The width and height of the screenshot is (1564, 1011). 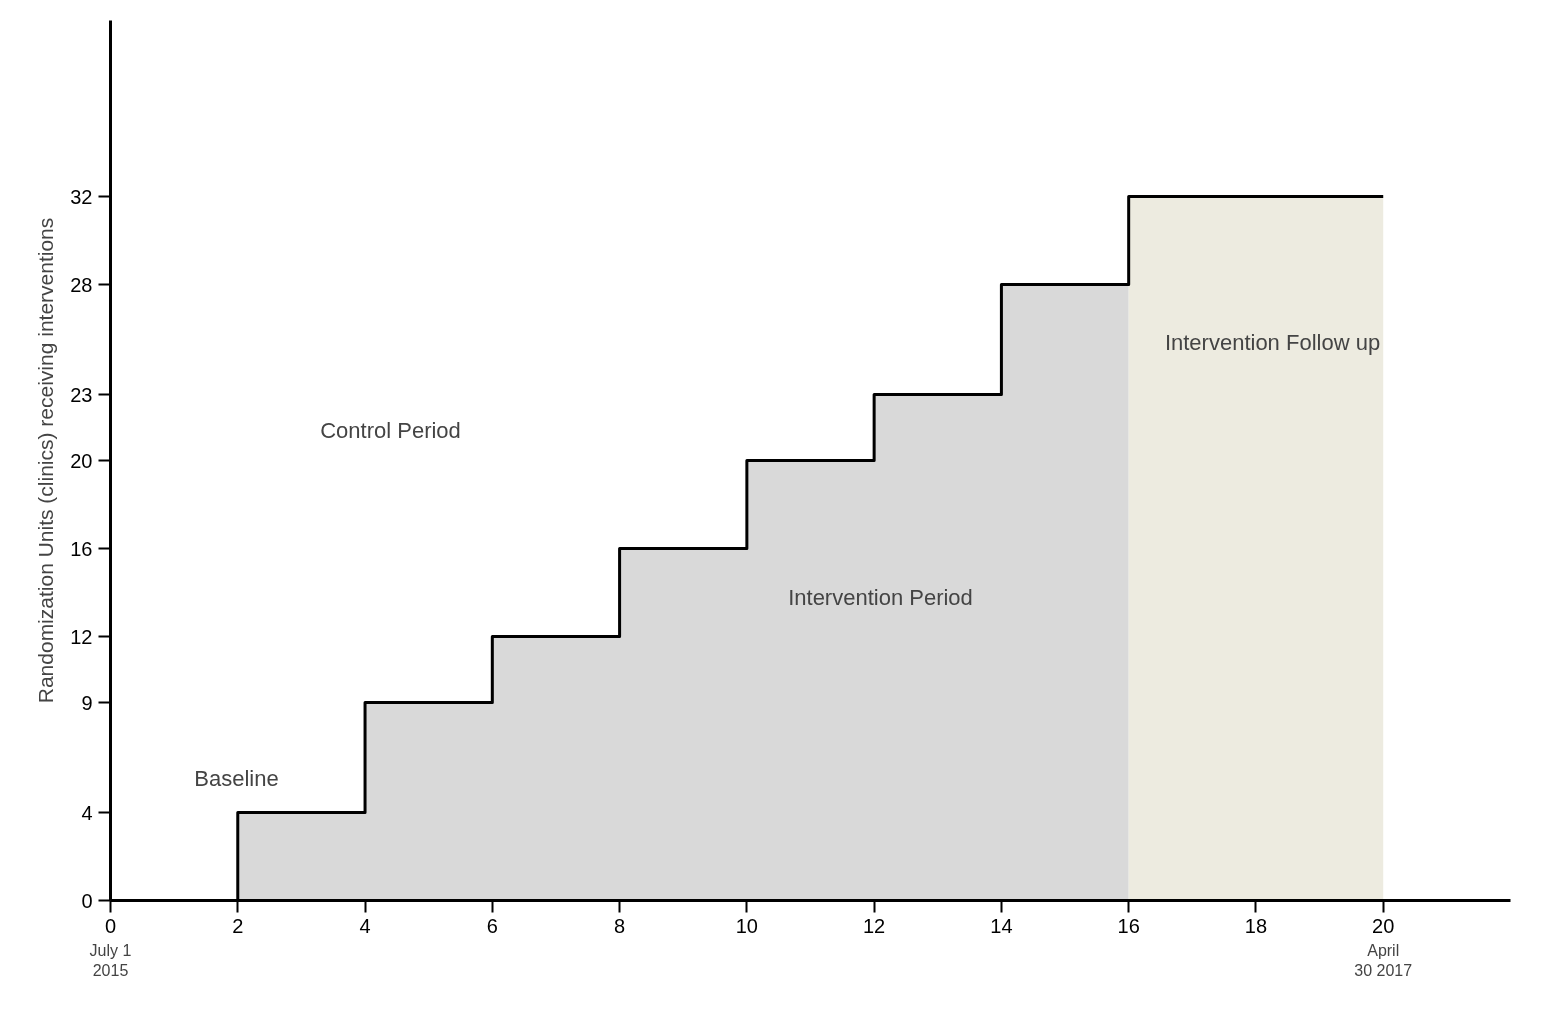 What do you see at coordinates (880, 598) in the screenshot?
I see `annotation: Intervention Period` at bounding box center [880, 598].